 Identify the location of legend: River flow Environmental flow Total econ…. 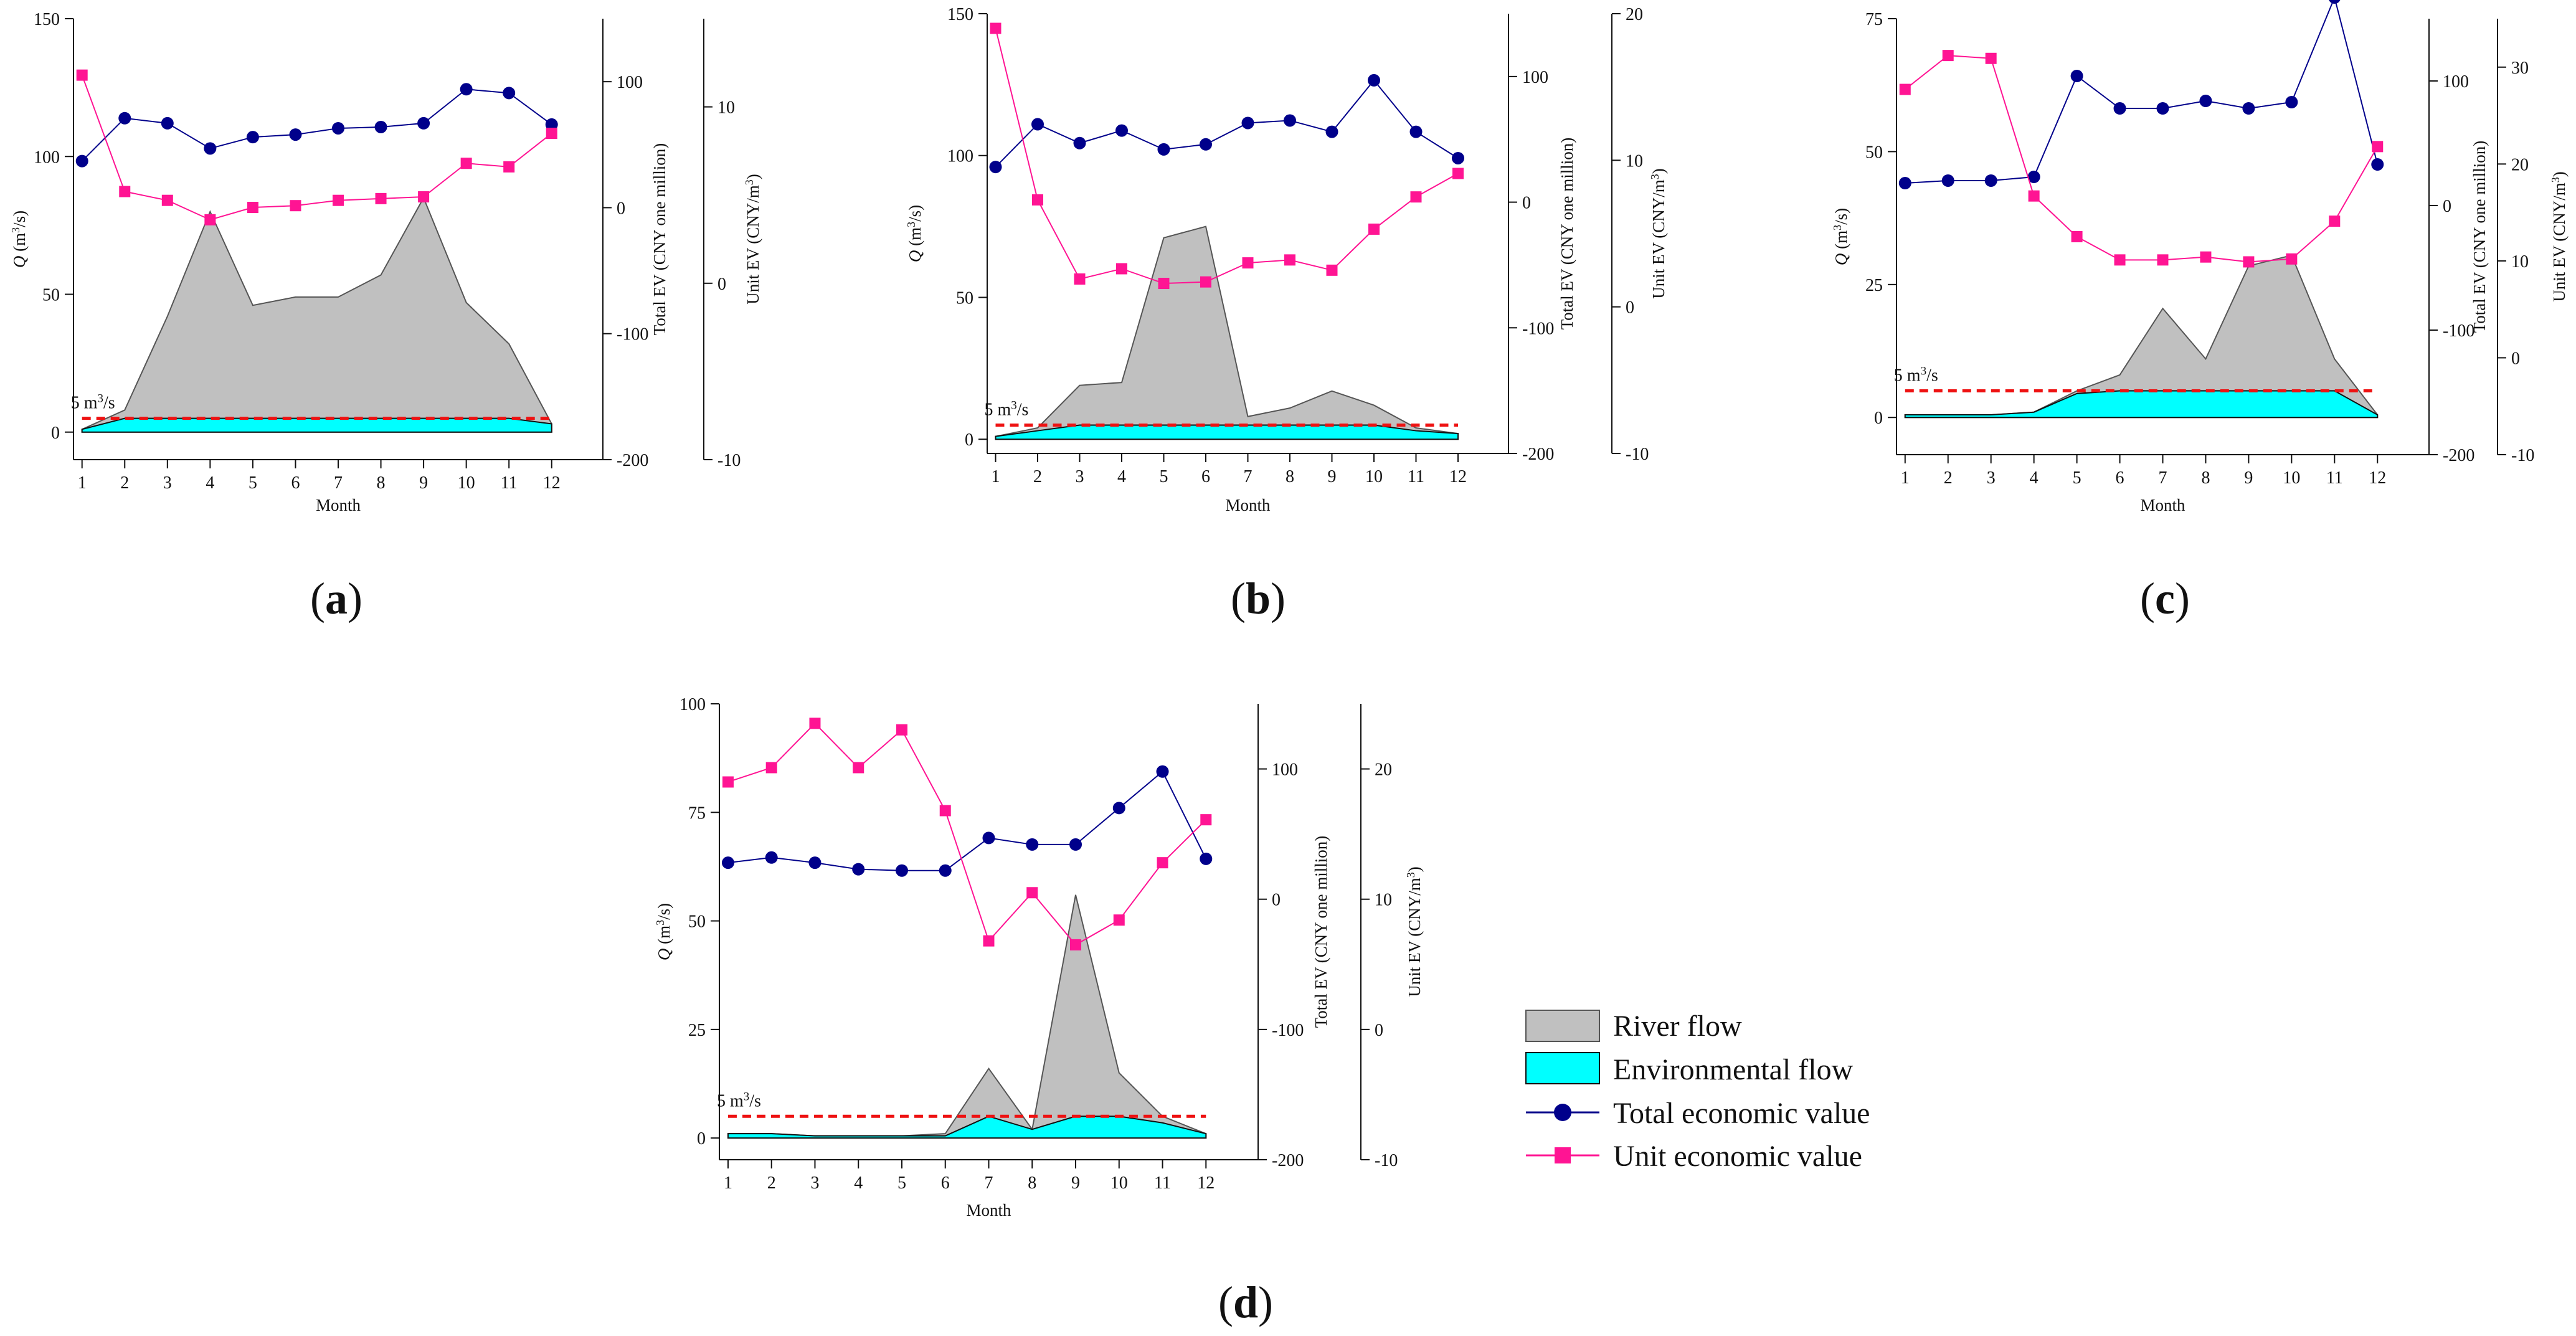
(1698, 1091).